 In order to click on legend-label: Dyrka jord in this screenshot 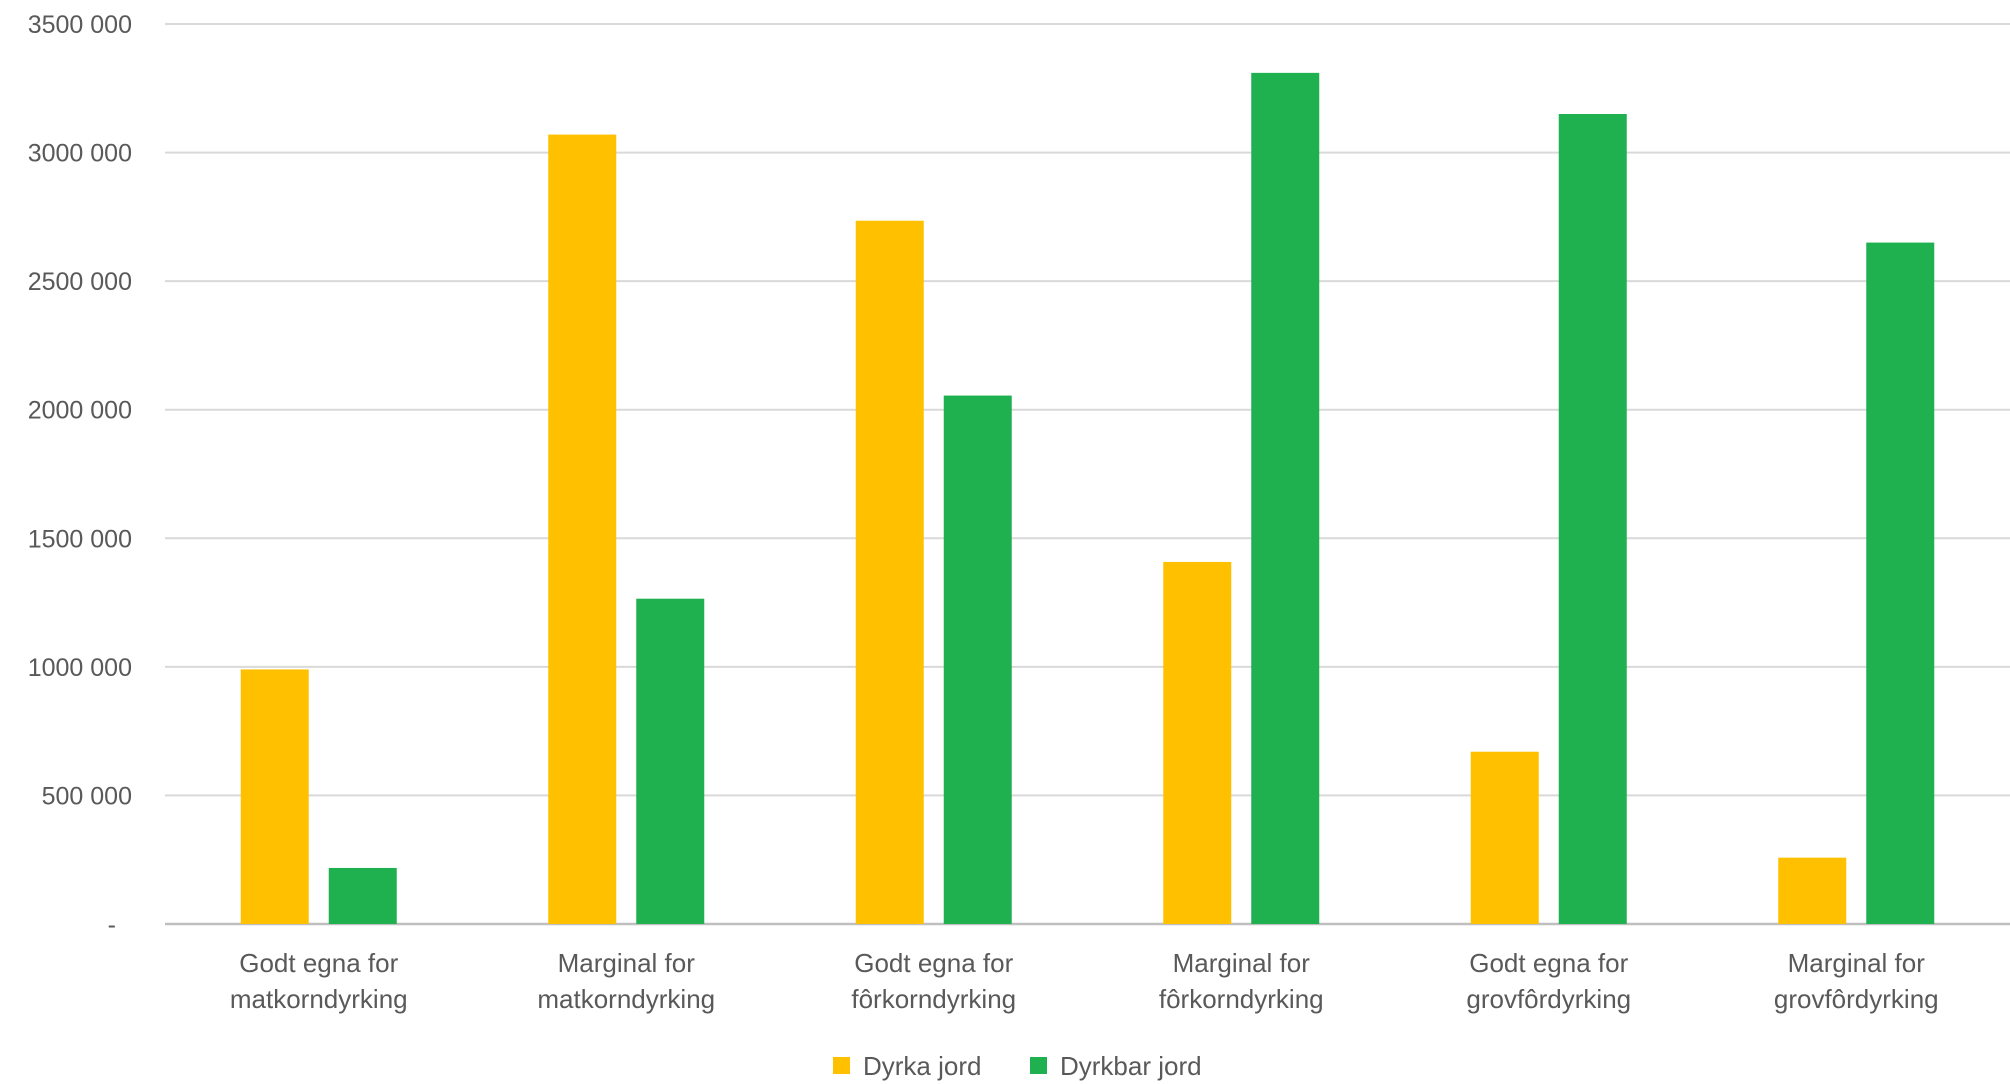, I will do `click(922, 1066)`.